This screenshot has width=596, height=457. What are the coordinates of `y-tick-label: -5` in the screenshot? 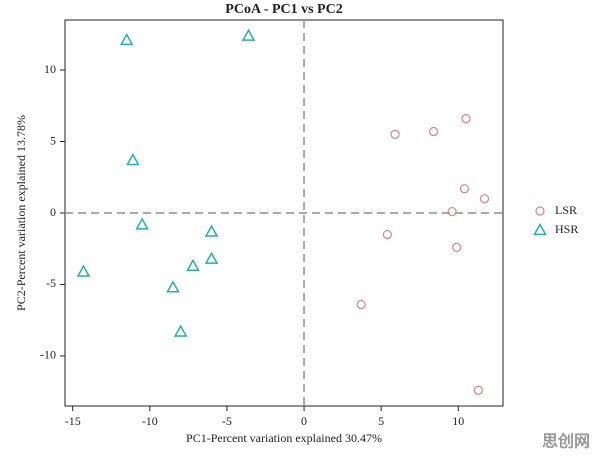 It's located at (51, 283).